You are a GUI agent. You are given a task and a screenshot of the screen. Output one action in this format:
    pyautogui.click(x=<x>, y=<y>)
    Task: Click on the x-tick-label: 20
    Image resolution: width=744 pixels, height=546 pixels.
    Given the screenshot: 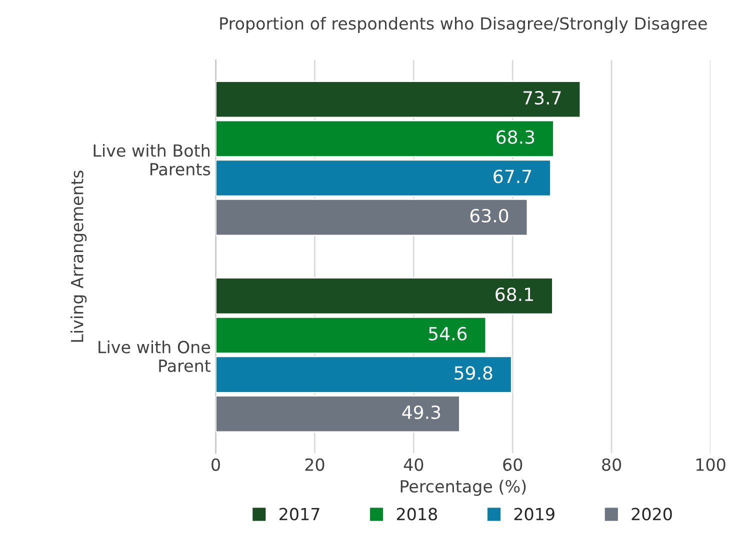 What is the action you would take?
    pyautogui.click(x=314, y=464)
    